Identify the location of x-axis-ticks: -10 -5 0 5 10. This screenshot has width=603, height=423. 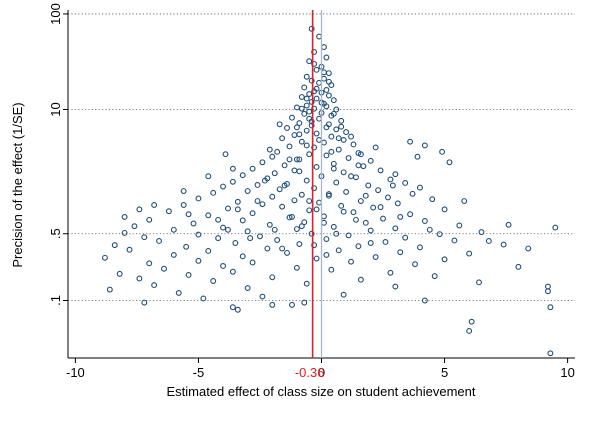
(320, 369).